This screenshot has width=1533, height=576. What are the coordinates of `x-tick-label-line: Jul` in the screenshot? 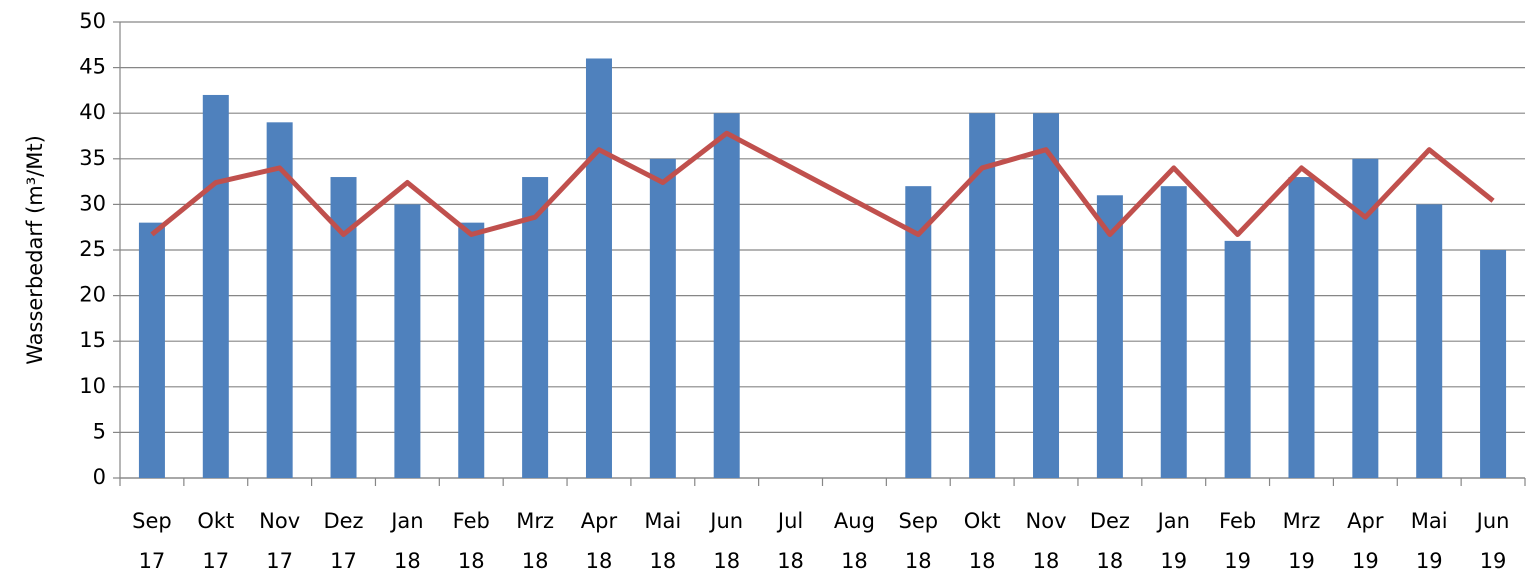 It's located at (789, 521).